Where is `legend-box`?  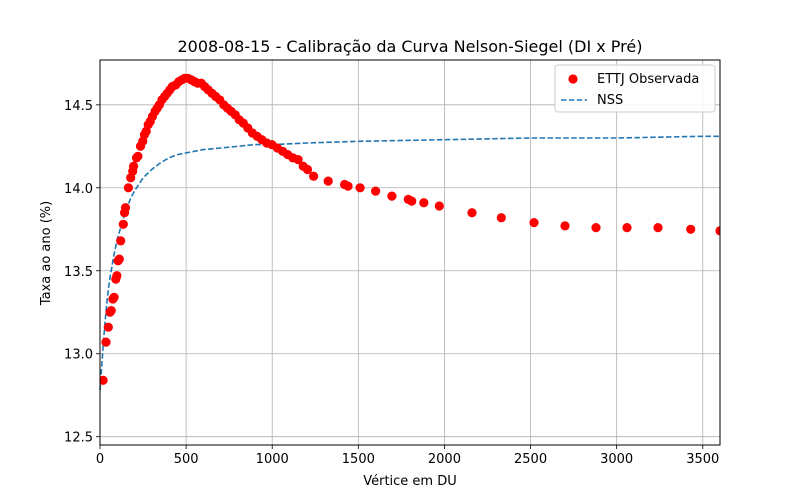
legend-box is located at coordinates (635, 88).